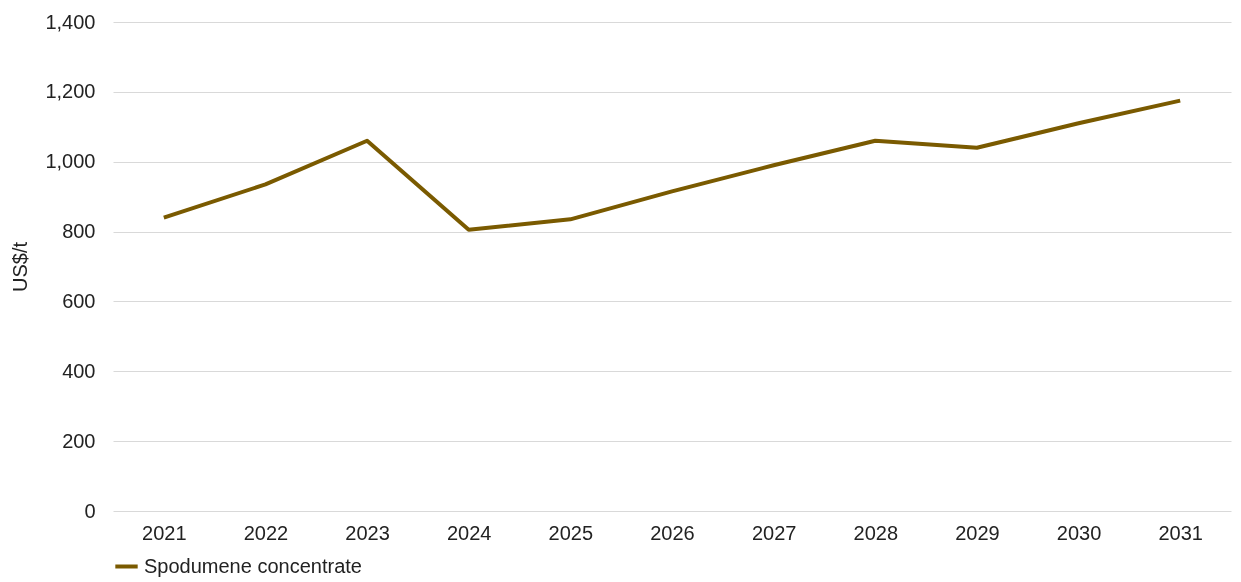  Describe the element at coordinates (79, 440) in the screenshot. I see `y-tick-label: 200` at that location.